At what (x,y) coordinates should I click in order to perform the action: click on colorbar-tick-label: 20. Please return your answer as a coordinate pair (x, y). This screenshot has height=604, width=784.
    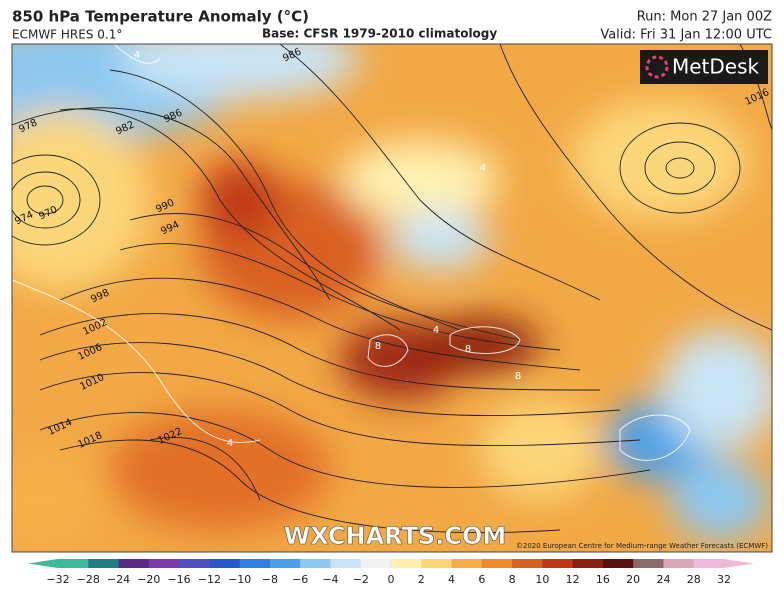
    Looking at the image, I should click on (633, 579).